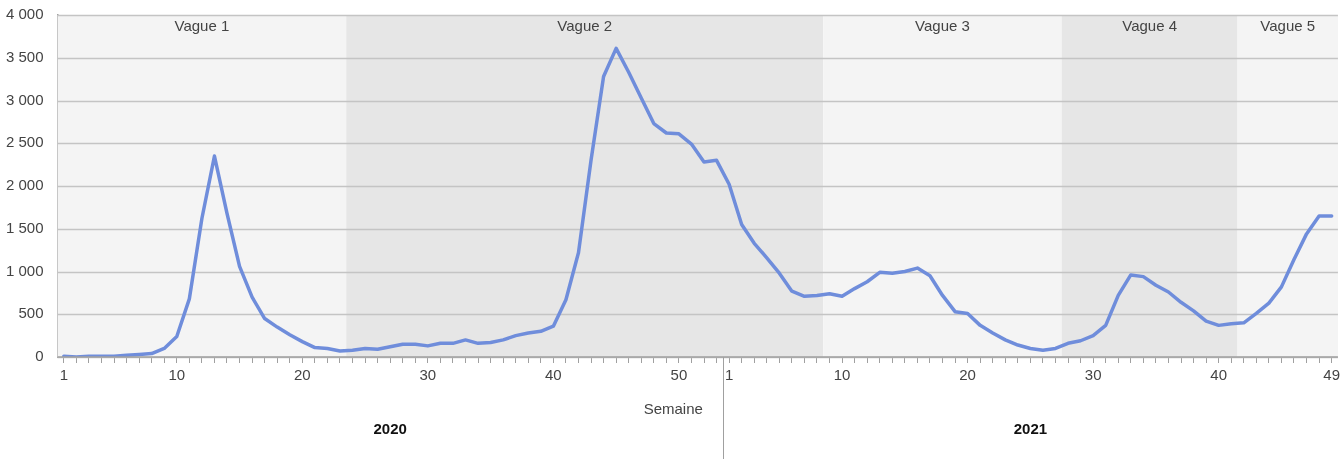 The height and width of the screenshot is (459, 1344). I want to click on y-tick-label: 0, so click(39, 356).